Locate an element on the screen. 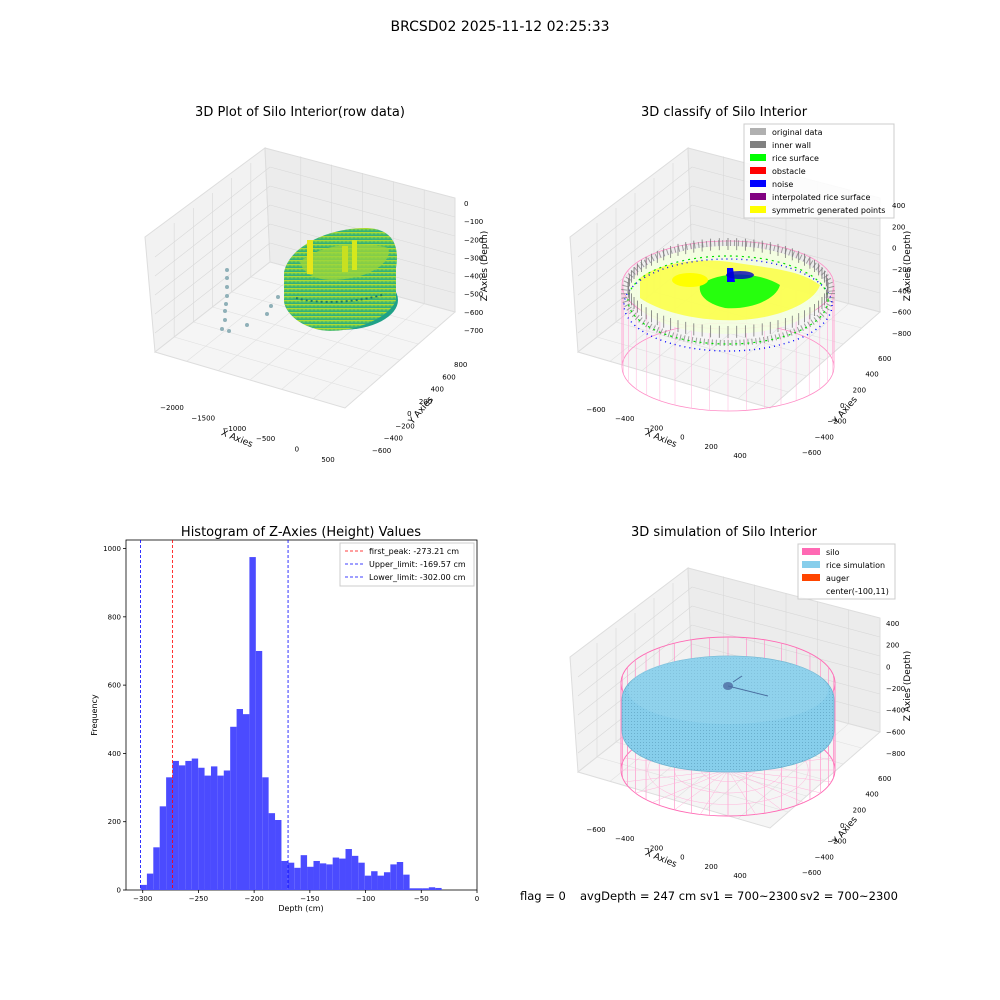 The height and width of the screenshot is (1000, 1000). raw-zlabel: Z Axies (Depth) is located at coordinates (485, 266).